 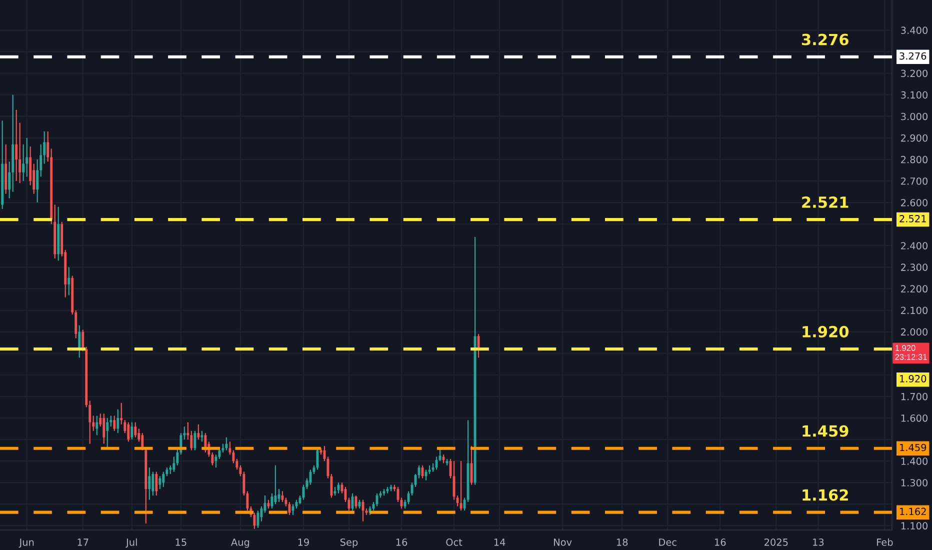 What do you see at coordinates (26, 543) in the screenshot?
I see `x-tick-label: Jun` at bounding box center [26, 543].